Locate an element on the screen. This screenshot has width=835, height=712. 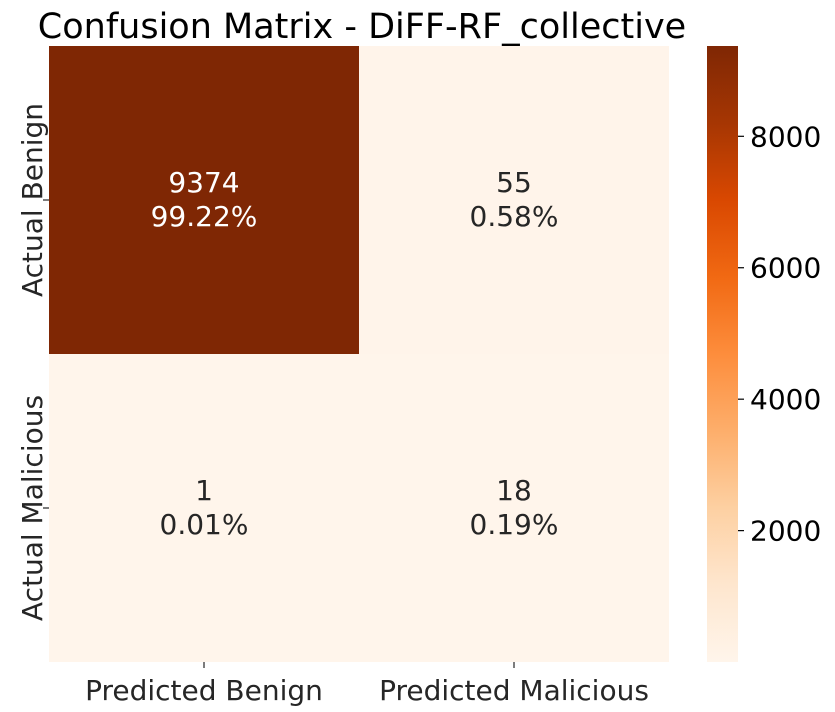
cell-count-label: 9374 is located at coordinates (203, 182).